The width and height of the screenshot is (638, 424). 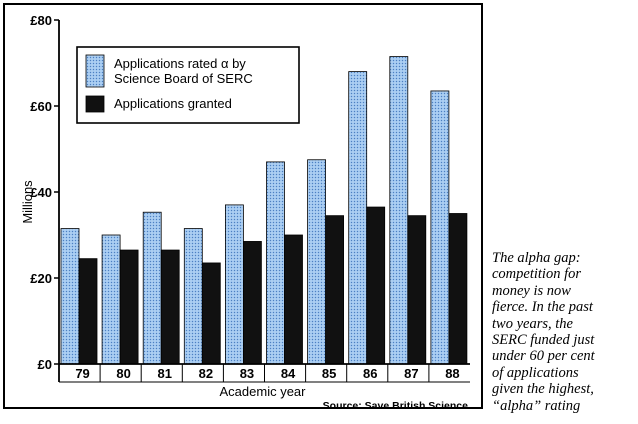 What do you see at coordinates (263, 391) in the screenshot?
I see `x-axis-title: Academic year` at bounding box center [263, 391].